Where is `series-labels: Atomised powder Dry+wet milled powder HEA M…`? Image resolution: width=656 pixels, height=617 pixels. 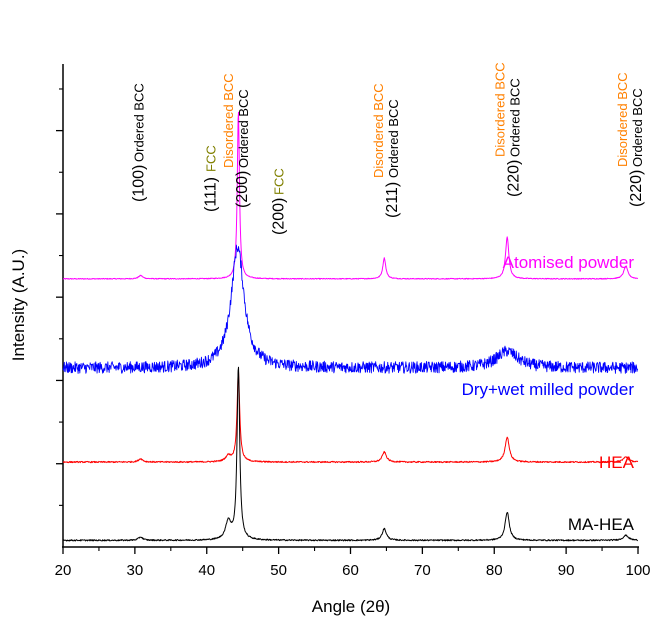
series-labels: Atomised powder Dry+wet milled powder HEA M… is located at coordinates (548, 393).